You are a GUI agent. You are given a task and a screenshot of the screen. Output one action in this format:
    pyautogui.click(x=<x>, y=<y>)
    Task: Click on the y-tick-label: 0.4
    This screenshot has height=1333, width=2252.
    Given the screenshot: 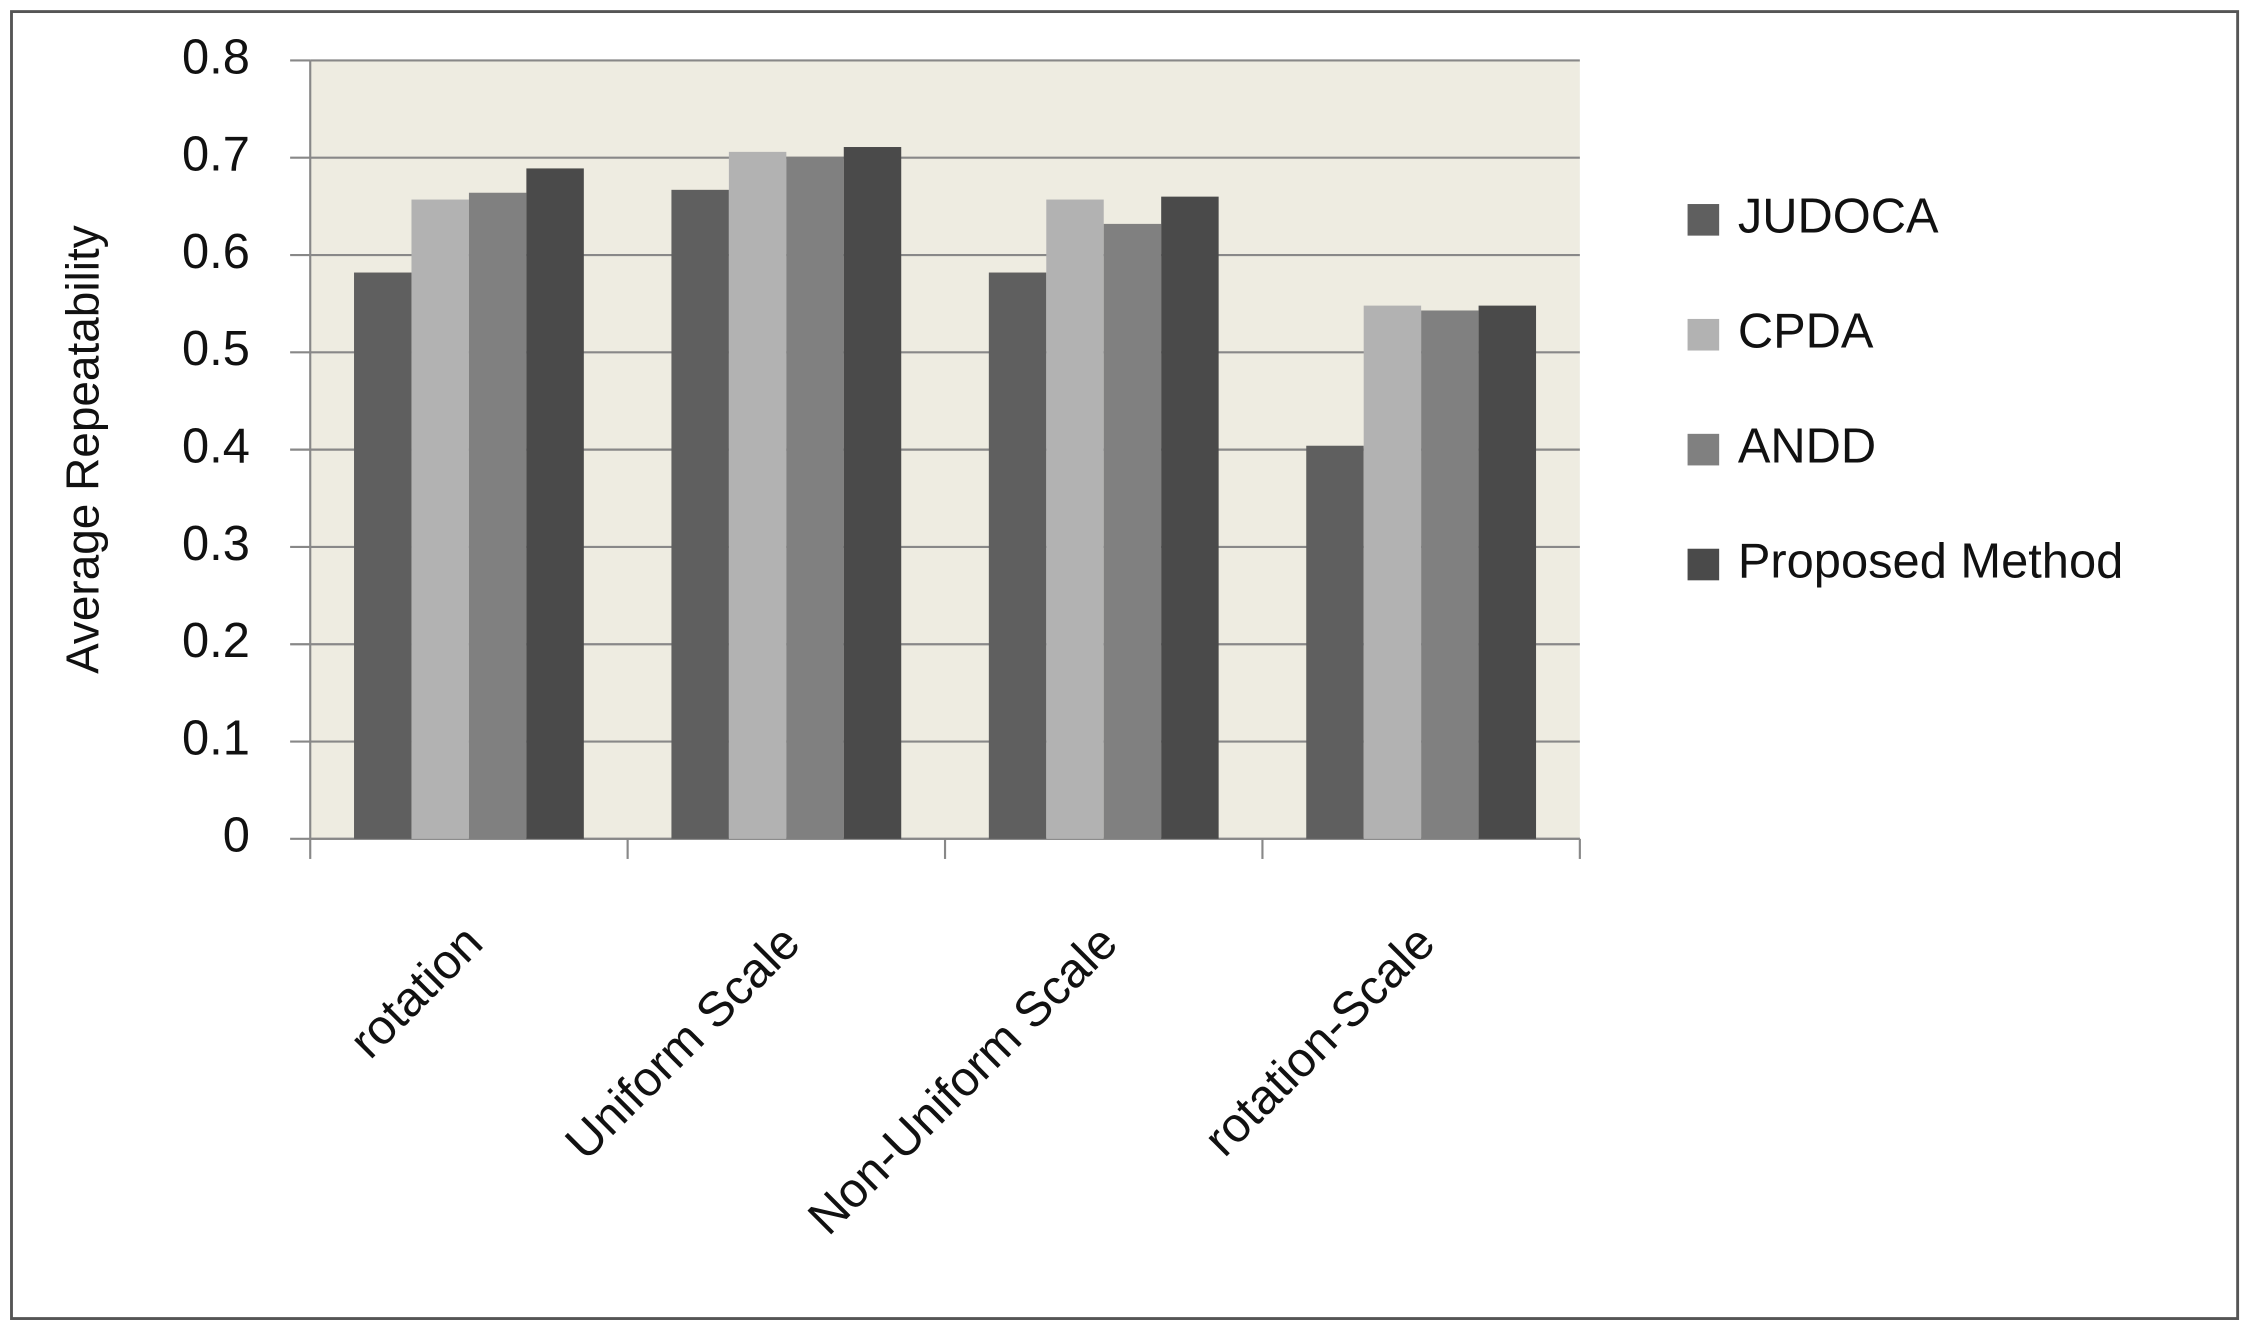 What is the action you would take?
    pyautogui.click(x=216, y=447)
    